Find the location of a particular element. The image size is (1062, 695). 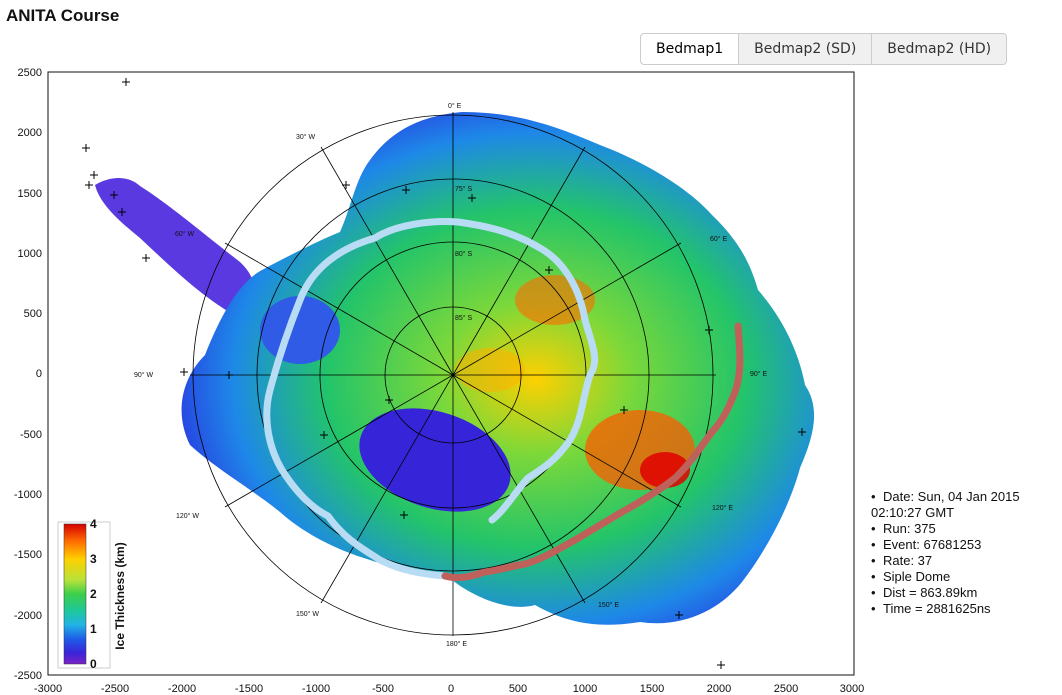

x-tick-label: -500 is located at coordinates (383, 689).